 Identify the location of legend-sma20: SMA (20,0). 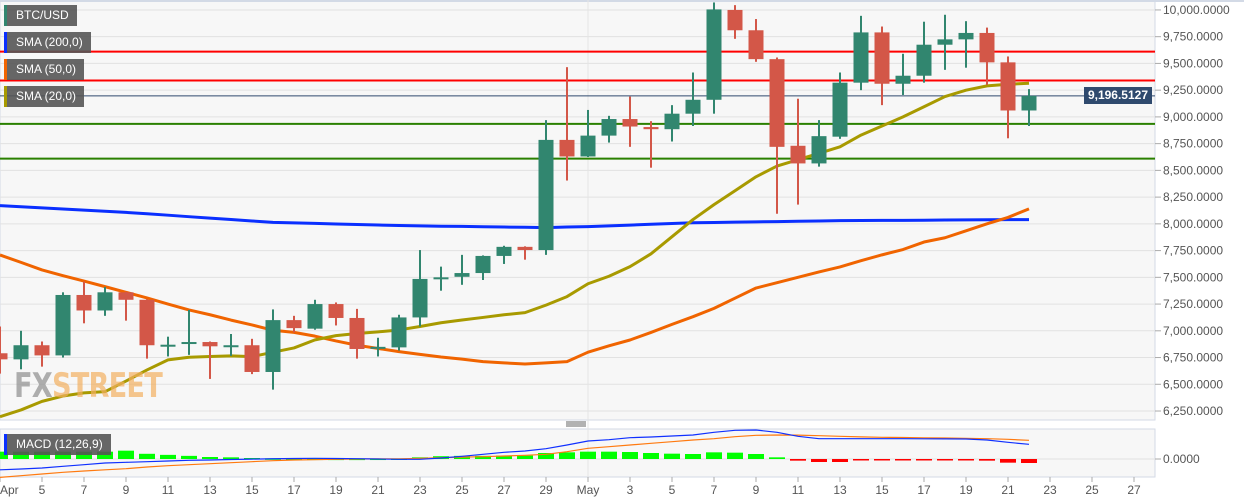
(44, 96).